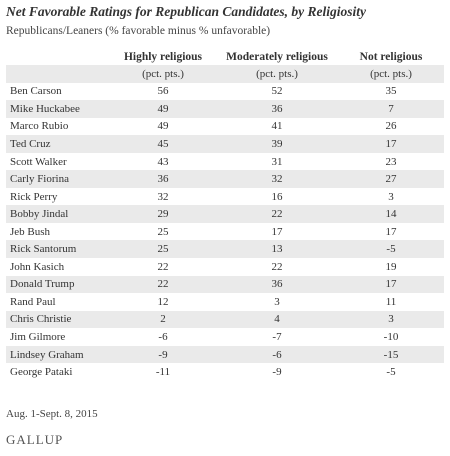  Describe the element at coordinates (39, 126) in the screenshot. I see `candidate-name: Marco Rubio` at that location.